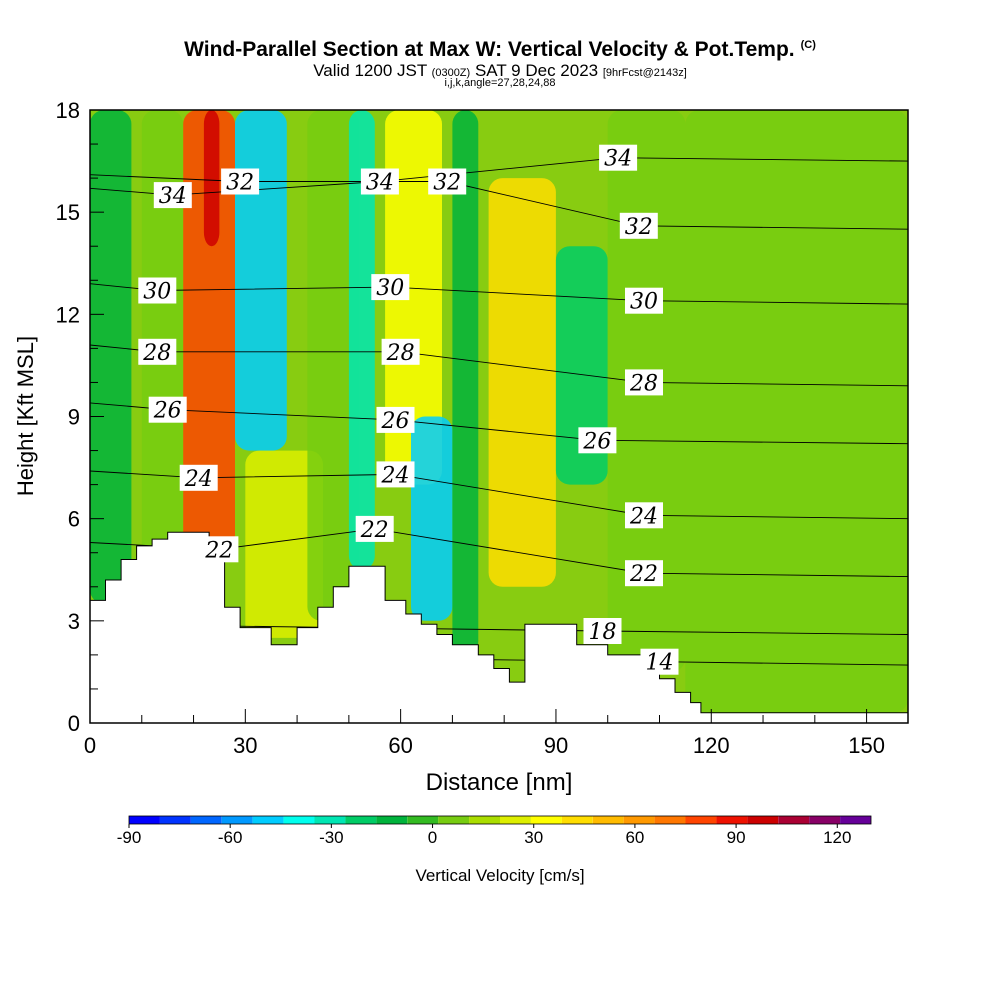 The width and height of the screenshot is (1000, 1000). Describe the element at coordinates (68, 212) in the screenshot. I see `y-tick-label: 15` at that location.